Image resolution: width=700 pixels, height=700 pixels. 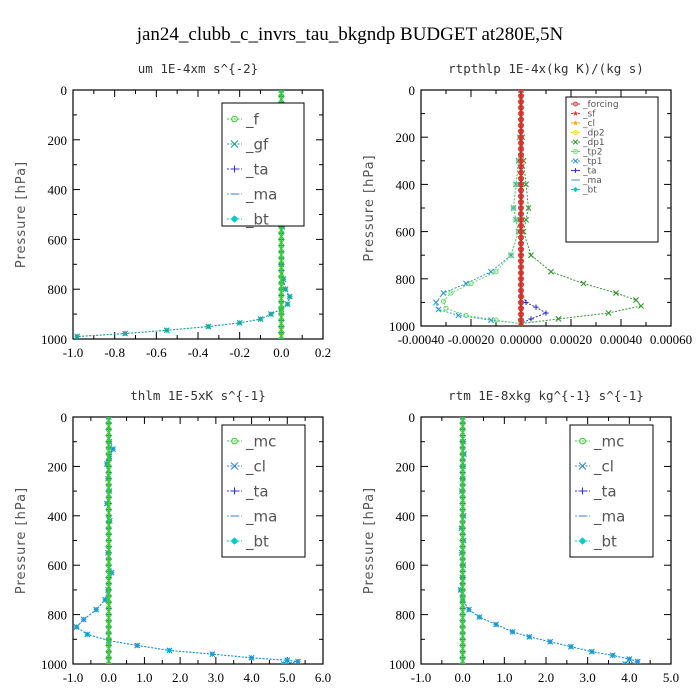 I want to click on y-tick-label: 200, so click(x=58, y=140).